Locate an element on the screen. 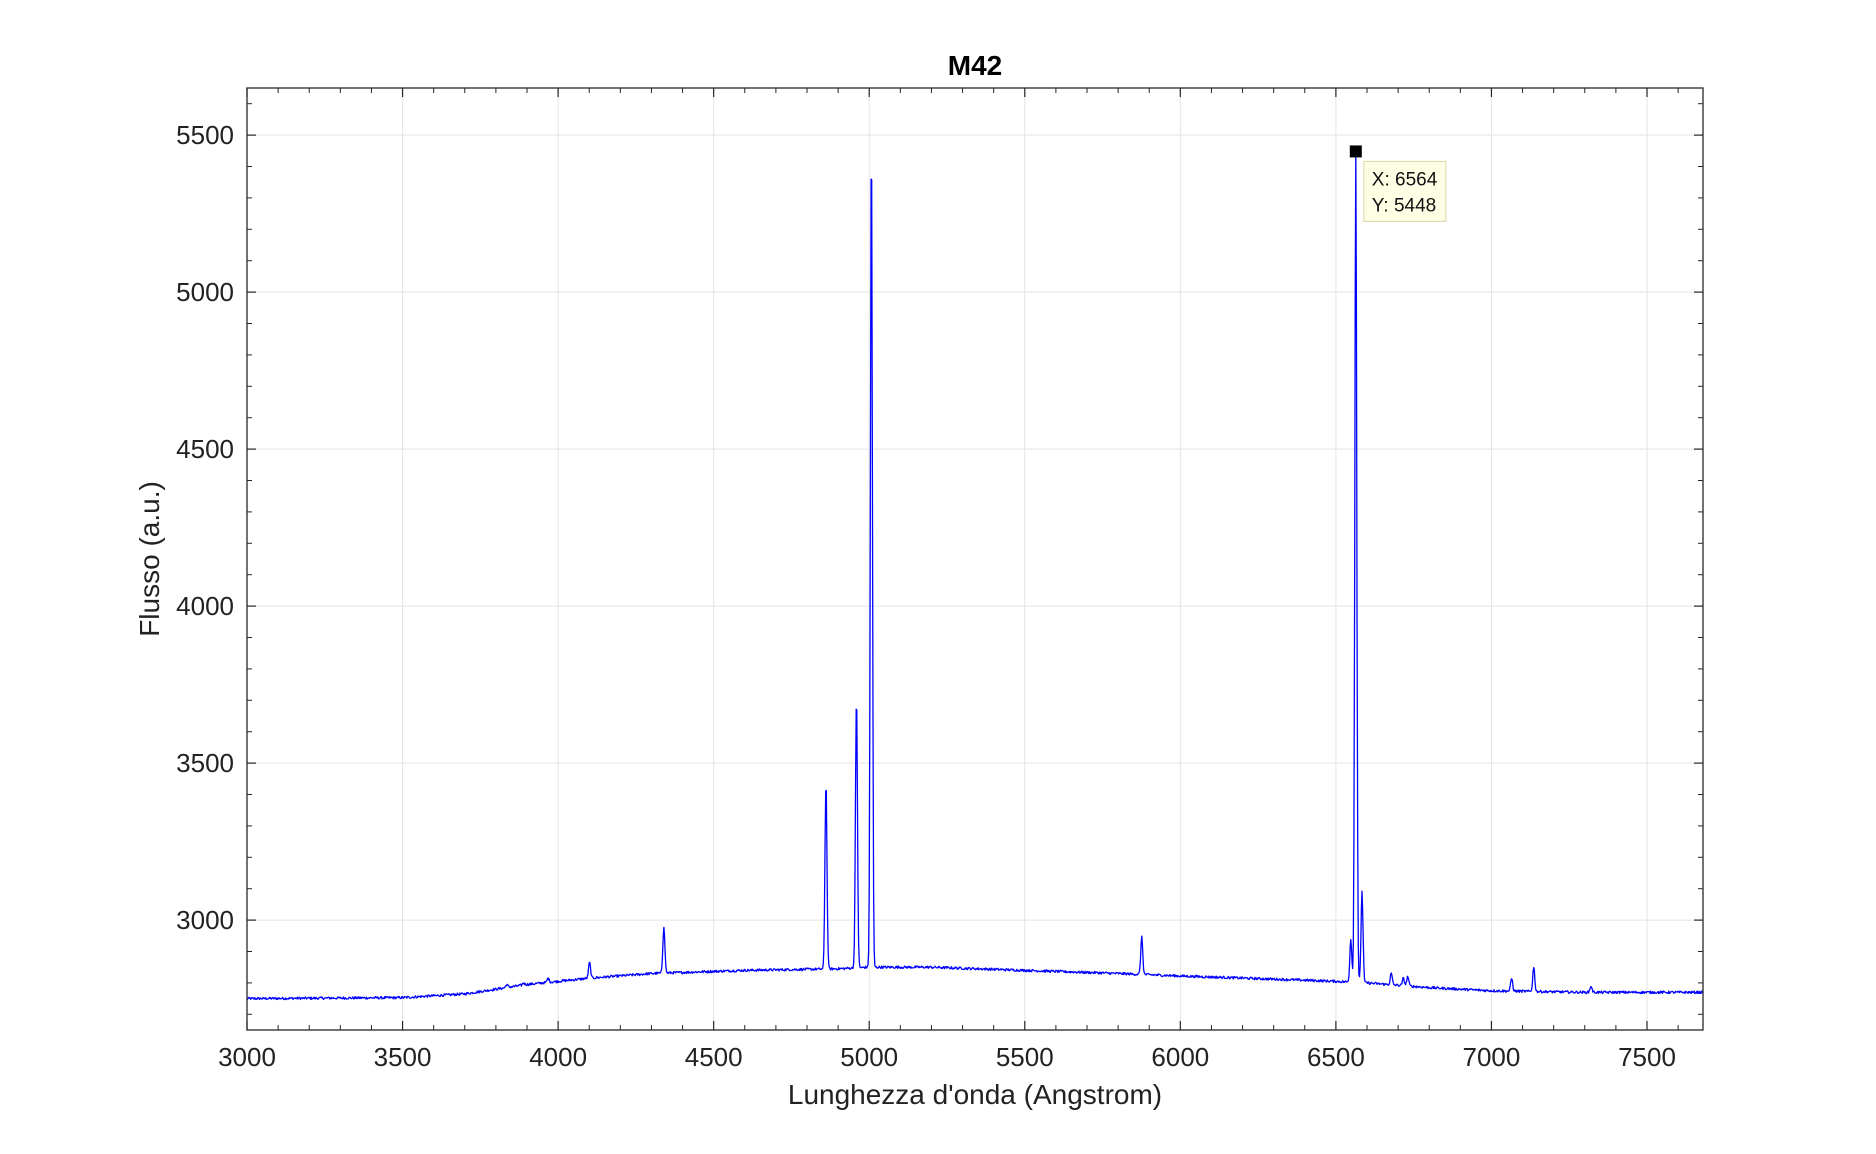 This screenshot has width=1876, height=1154. y-tick-label: 5000 is located at coordinates (205, 292).